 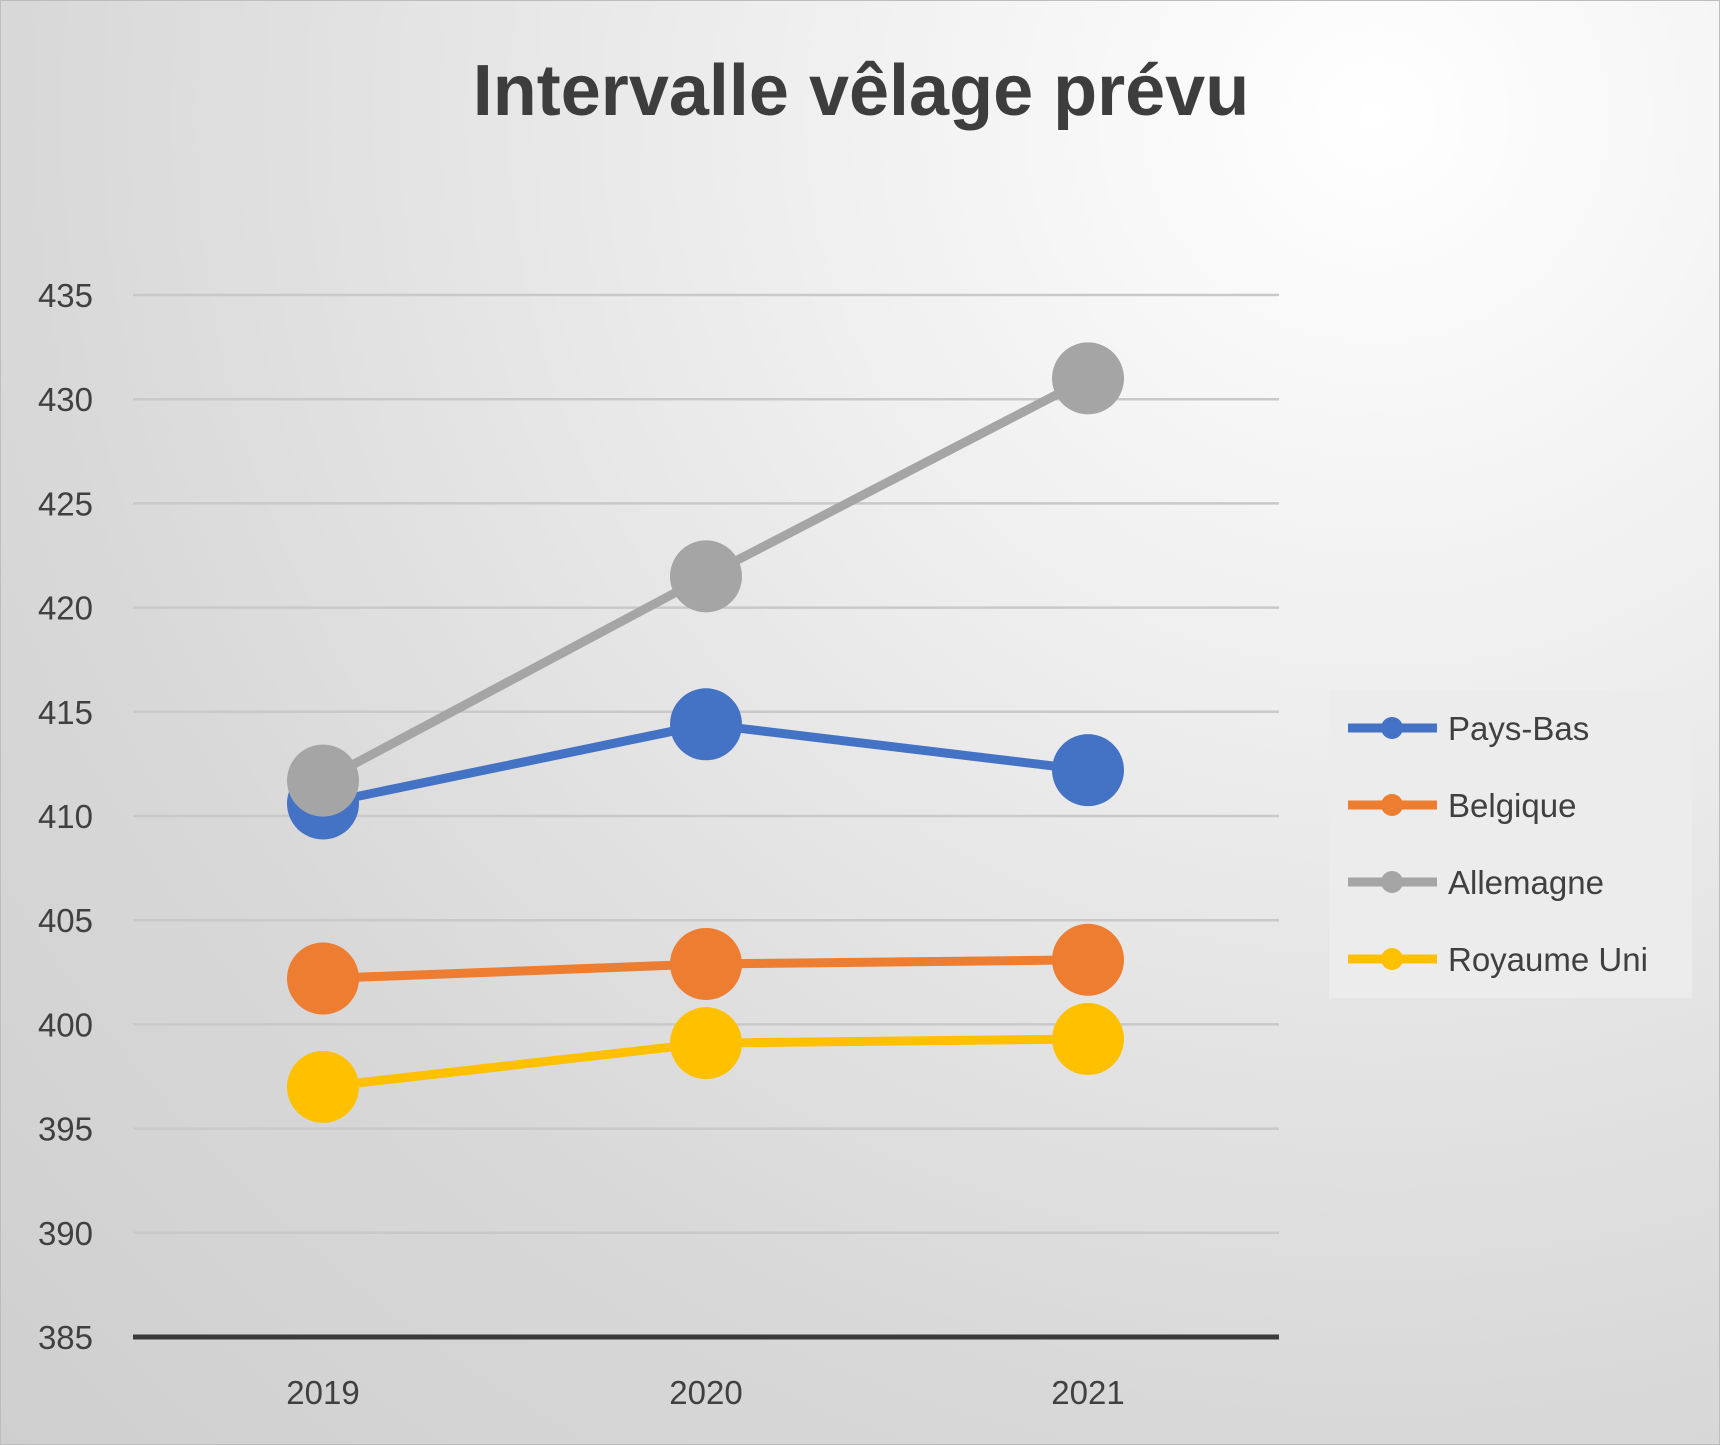 I want to click on y-tick-label: 435, so click(x=65, y=295).